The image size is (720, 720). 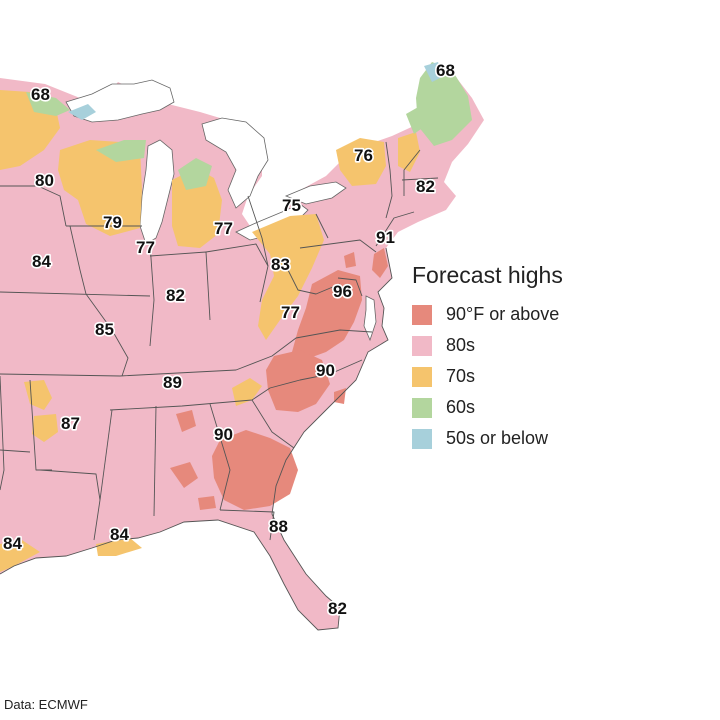 What do you see at coordinates (315, 193) in the screenshot?
I see `lake-ontario` at bounding box center [315, 193].